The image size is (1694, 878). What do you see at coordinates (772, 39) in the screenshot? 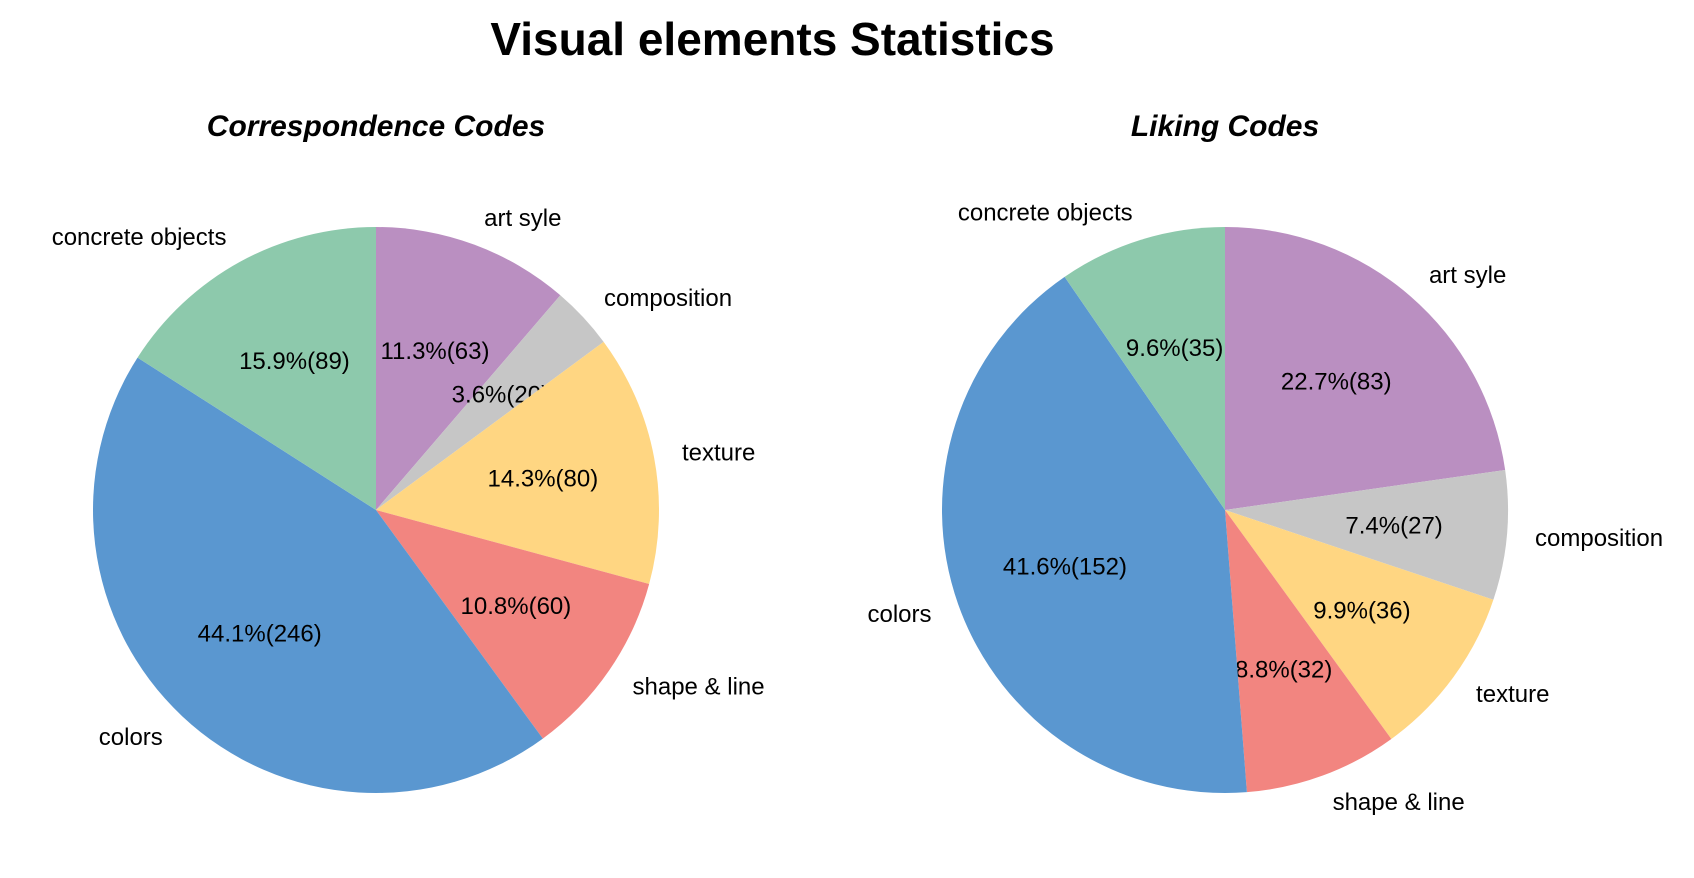
I see `chart-main-title: Visual elements Statistics` at bounding box center [772, 39].